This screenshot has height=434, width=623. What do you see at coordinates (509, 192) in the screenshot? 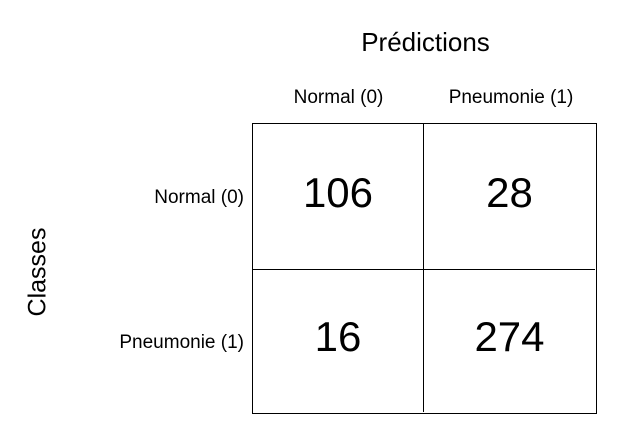
I see `cell-value-0-1: 28` at bounding box center [509, 192].